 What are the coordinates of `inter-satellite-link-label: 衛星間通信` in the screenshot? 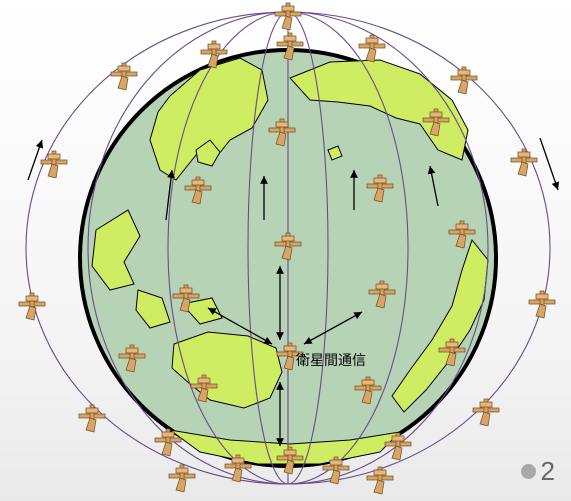 It's located at (331, 361).